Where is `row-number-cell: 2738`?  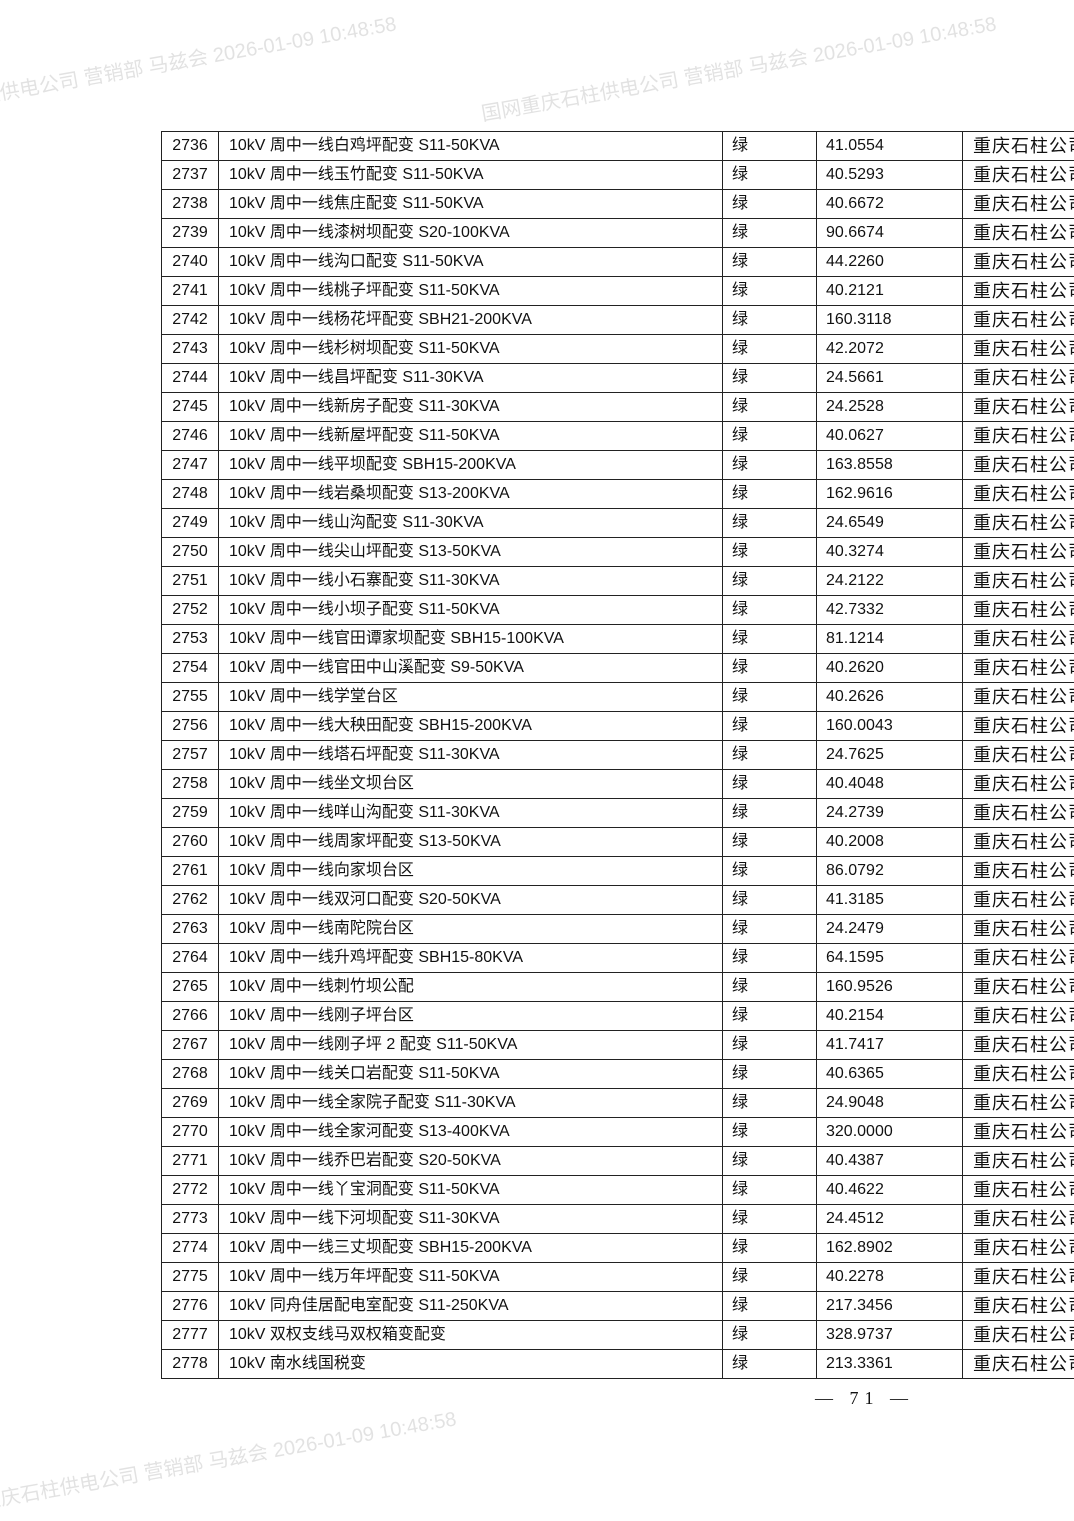
row-number-cell: 2738 is located at coordinates (190, 204).